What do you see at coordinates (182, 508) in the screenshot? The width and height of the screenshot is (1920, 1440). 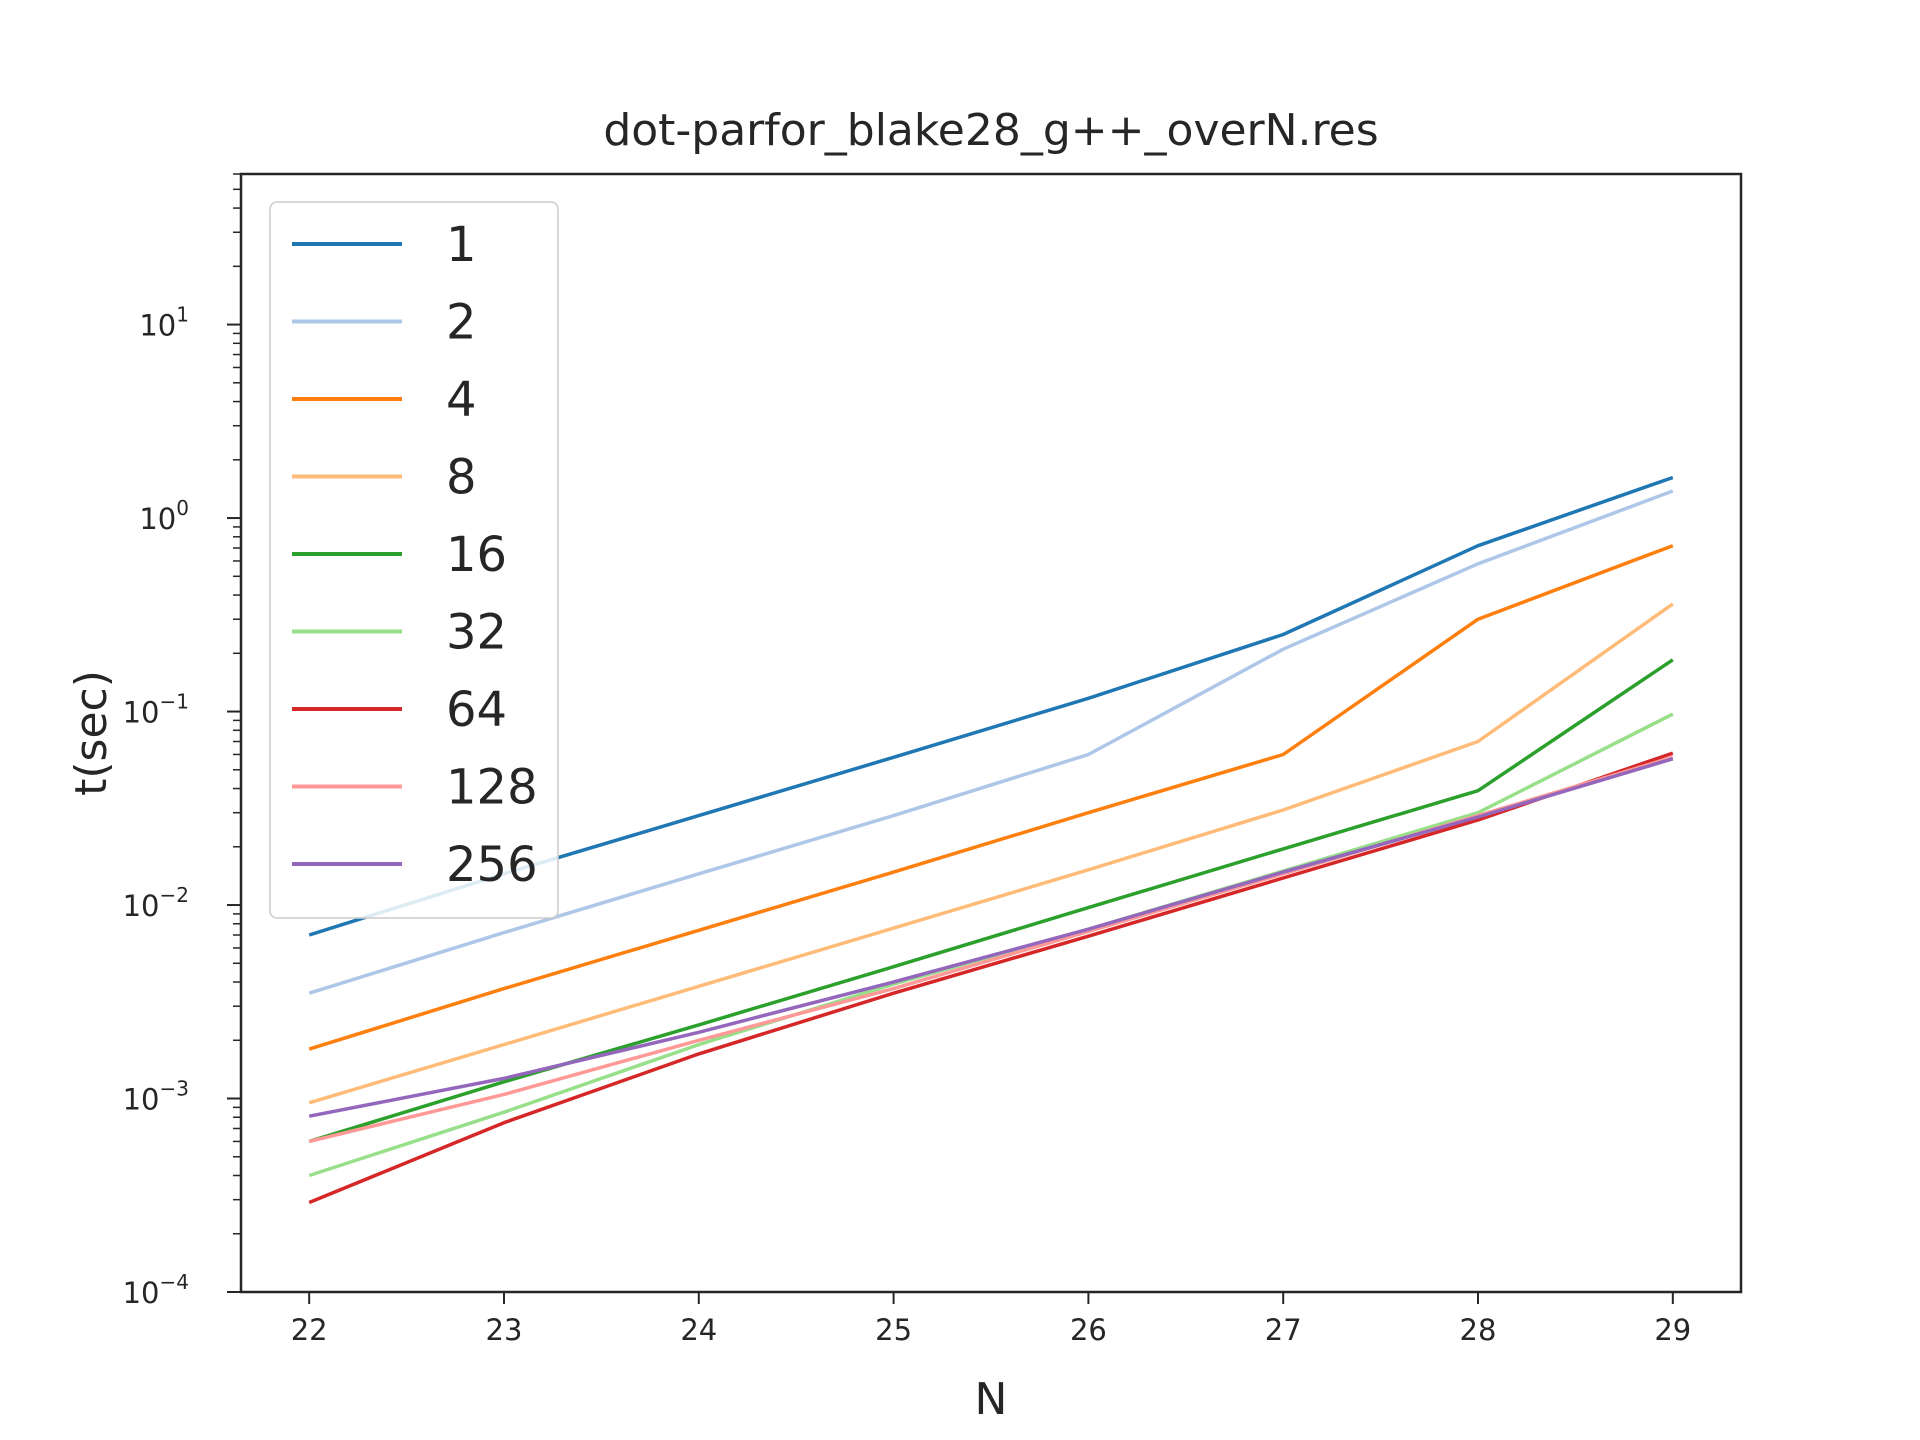 I see `y-tick-exponent: 0` at bounding box center [182, 508].